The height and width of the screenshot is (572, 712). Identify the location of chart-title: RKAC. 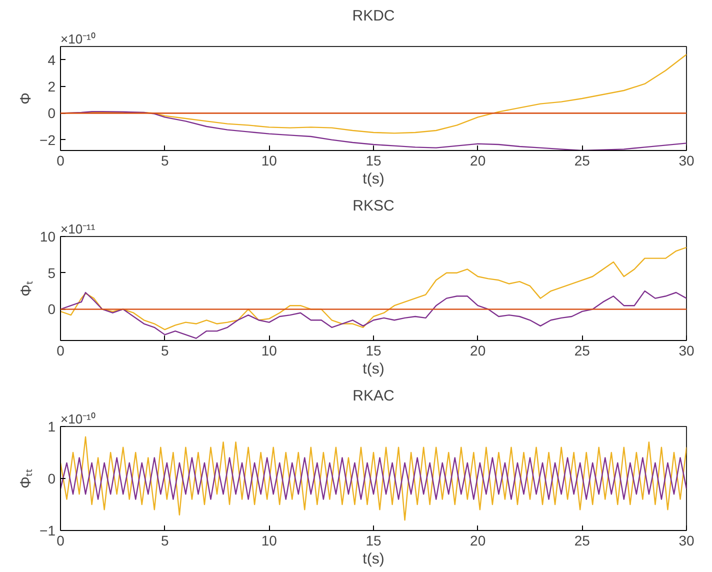
(373, 396).